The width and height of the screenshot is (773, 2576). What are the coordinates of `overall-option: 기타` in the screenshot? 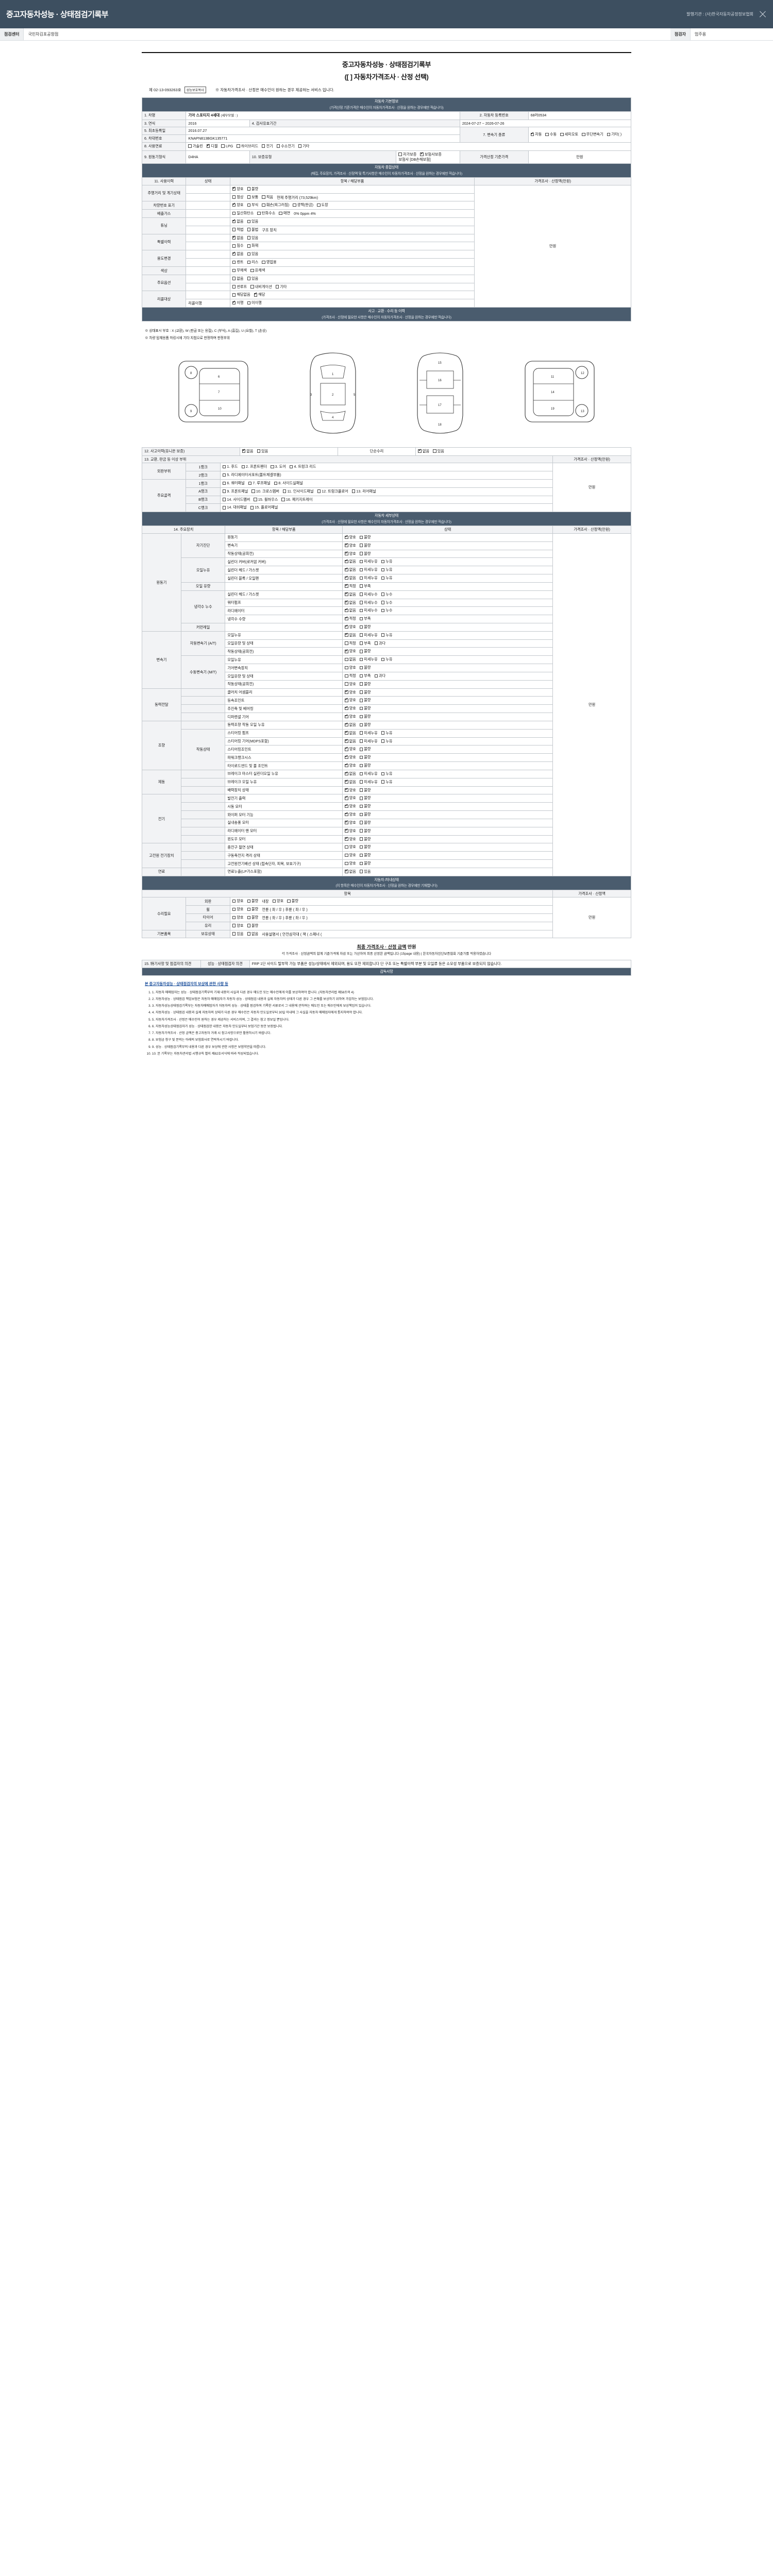 It's located at (281, 287).